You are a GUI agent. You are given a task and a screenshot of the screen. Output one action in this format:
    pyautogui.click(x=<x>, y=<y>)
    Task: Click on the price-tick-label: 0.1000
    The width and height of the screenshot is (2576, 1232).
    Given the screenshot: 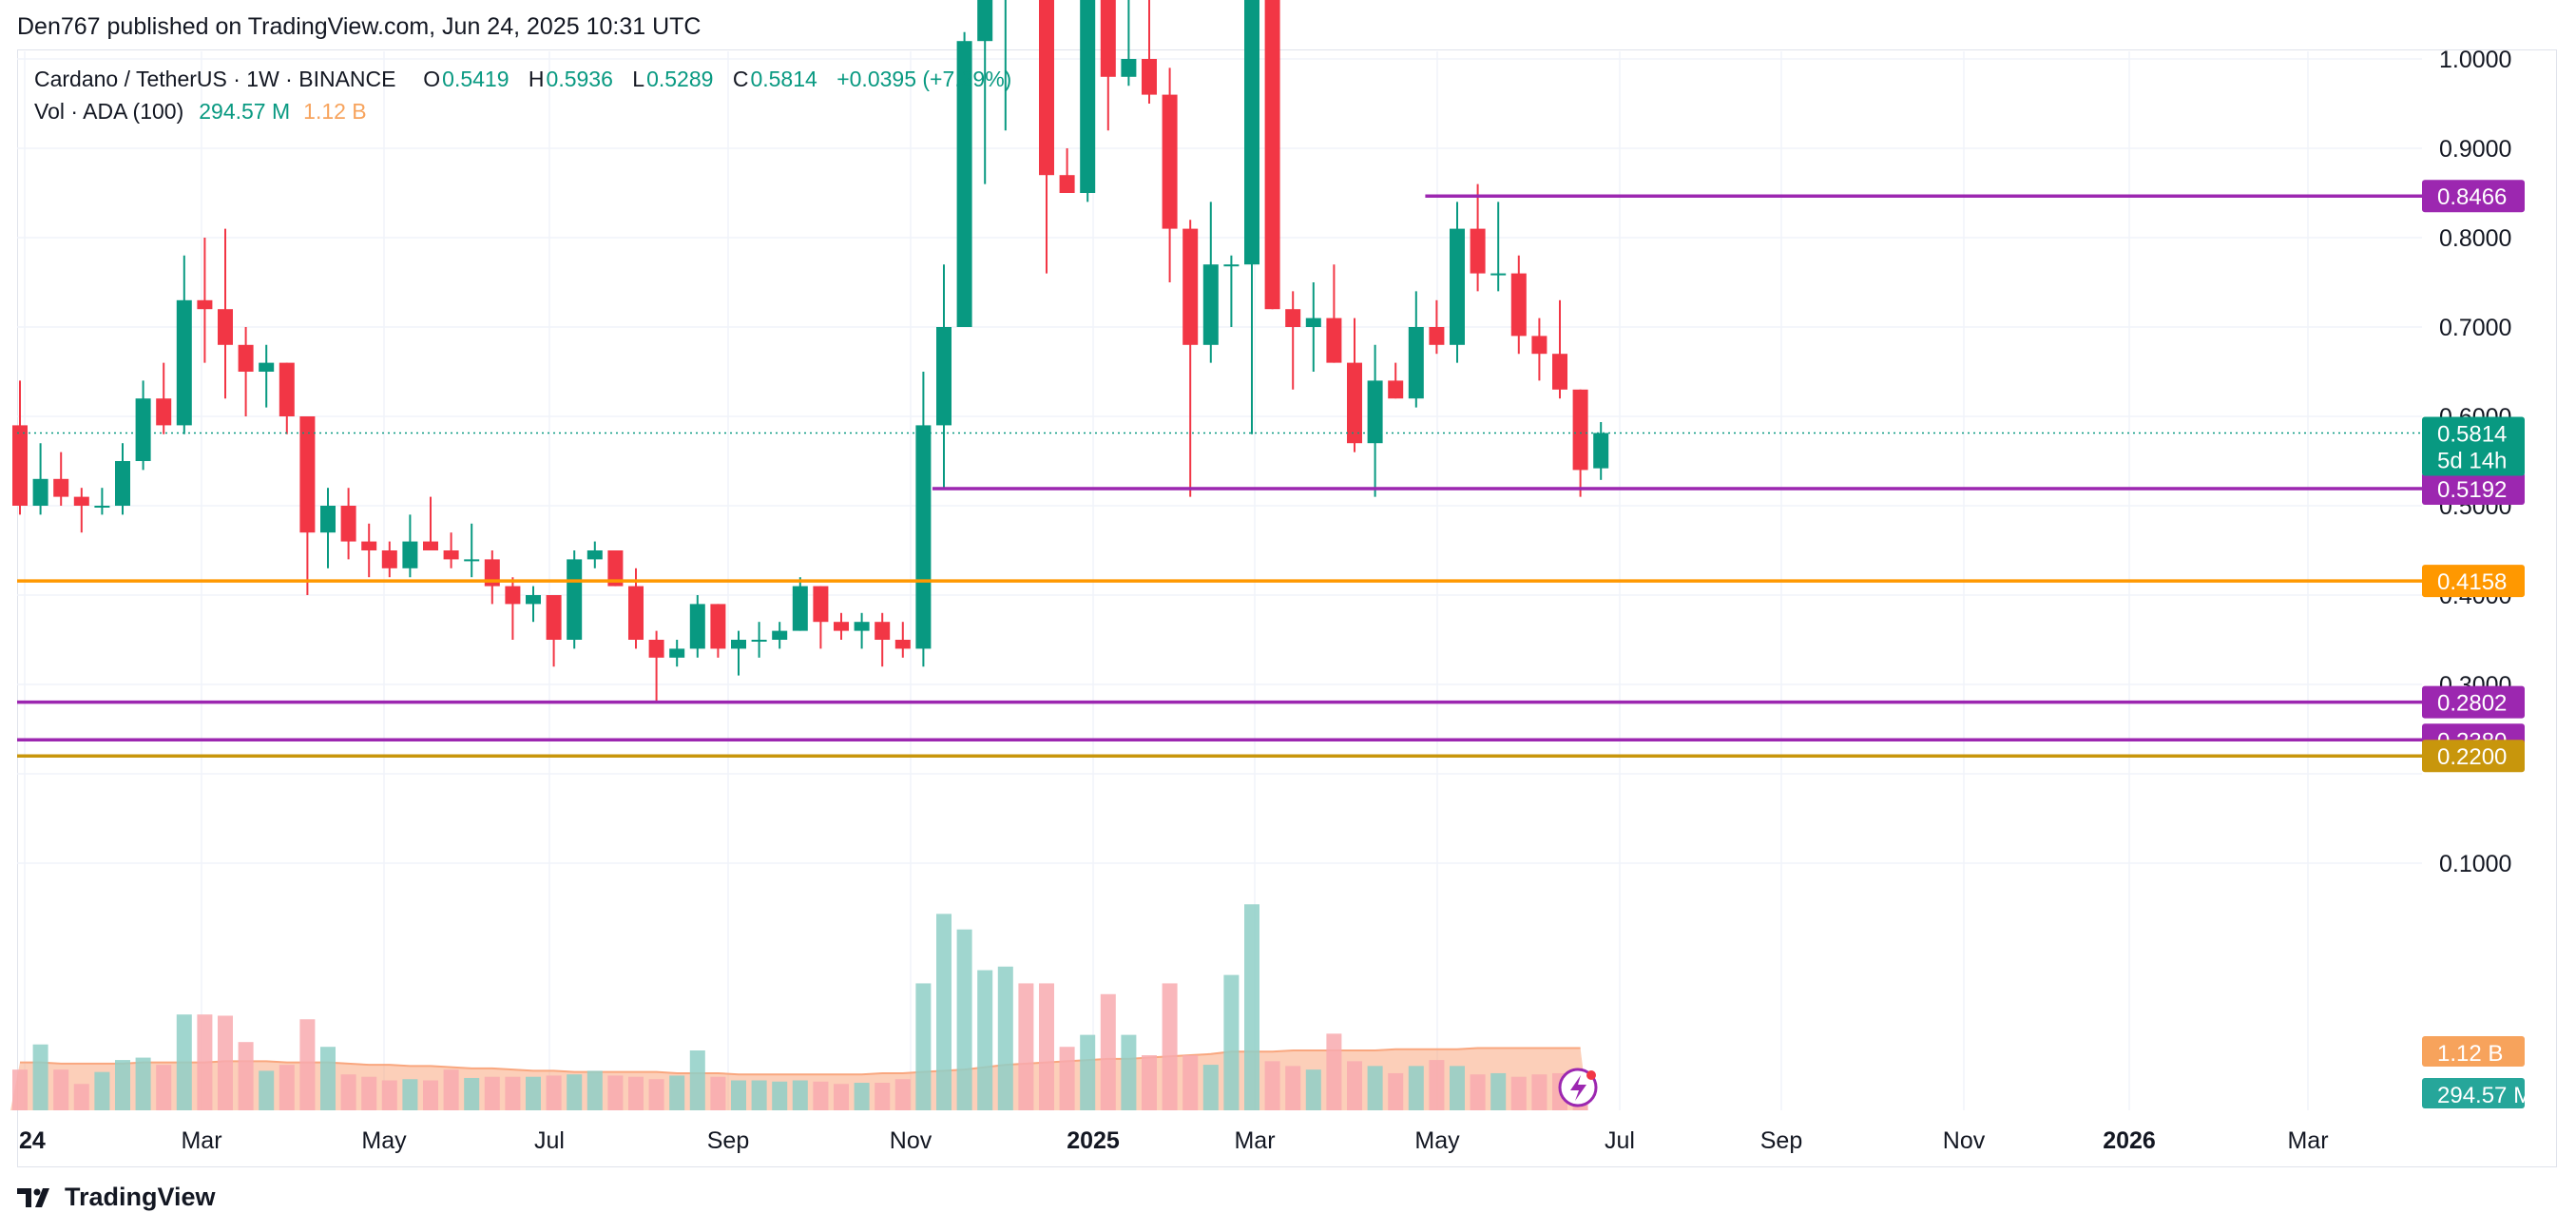 What is the action you would take?
    pyautogui.click(x=2475, y=864)
    